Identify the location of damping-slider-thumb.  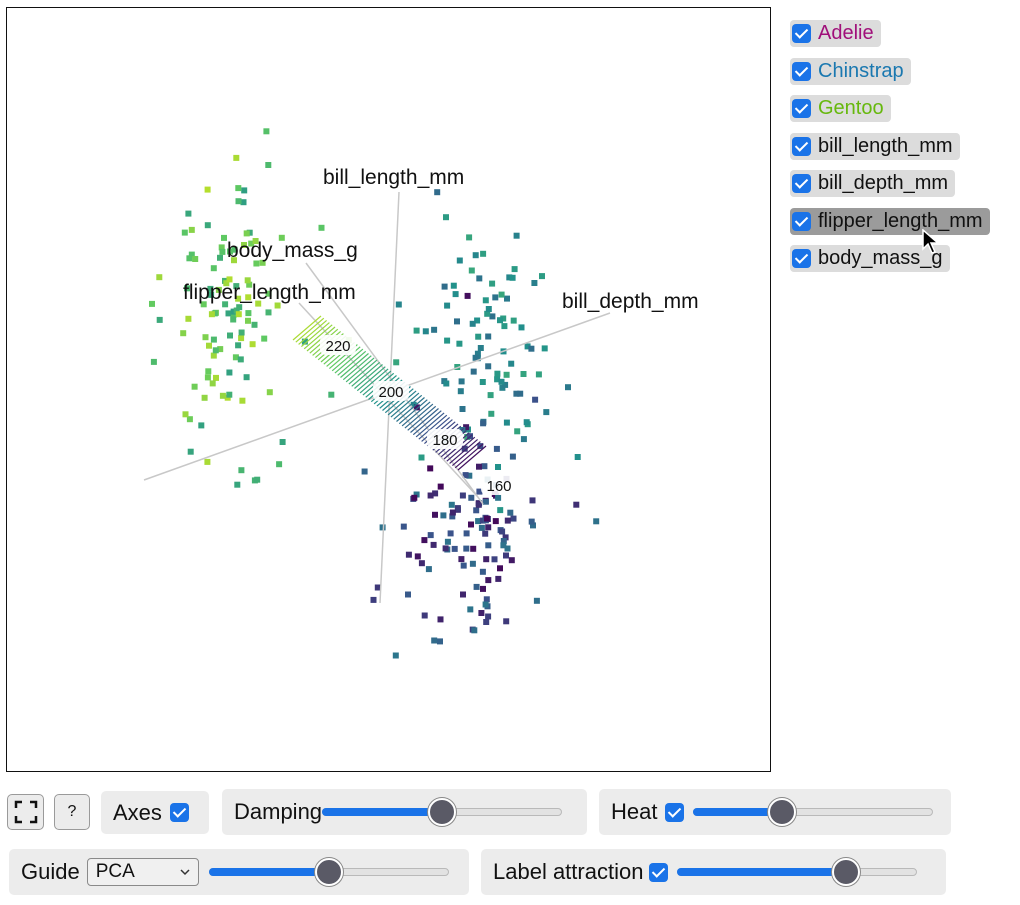
(442, 812).